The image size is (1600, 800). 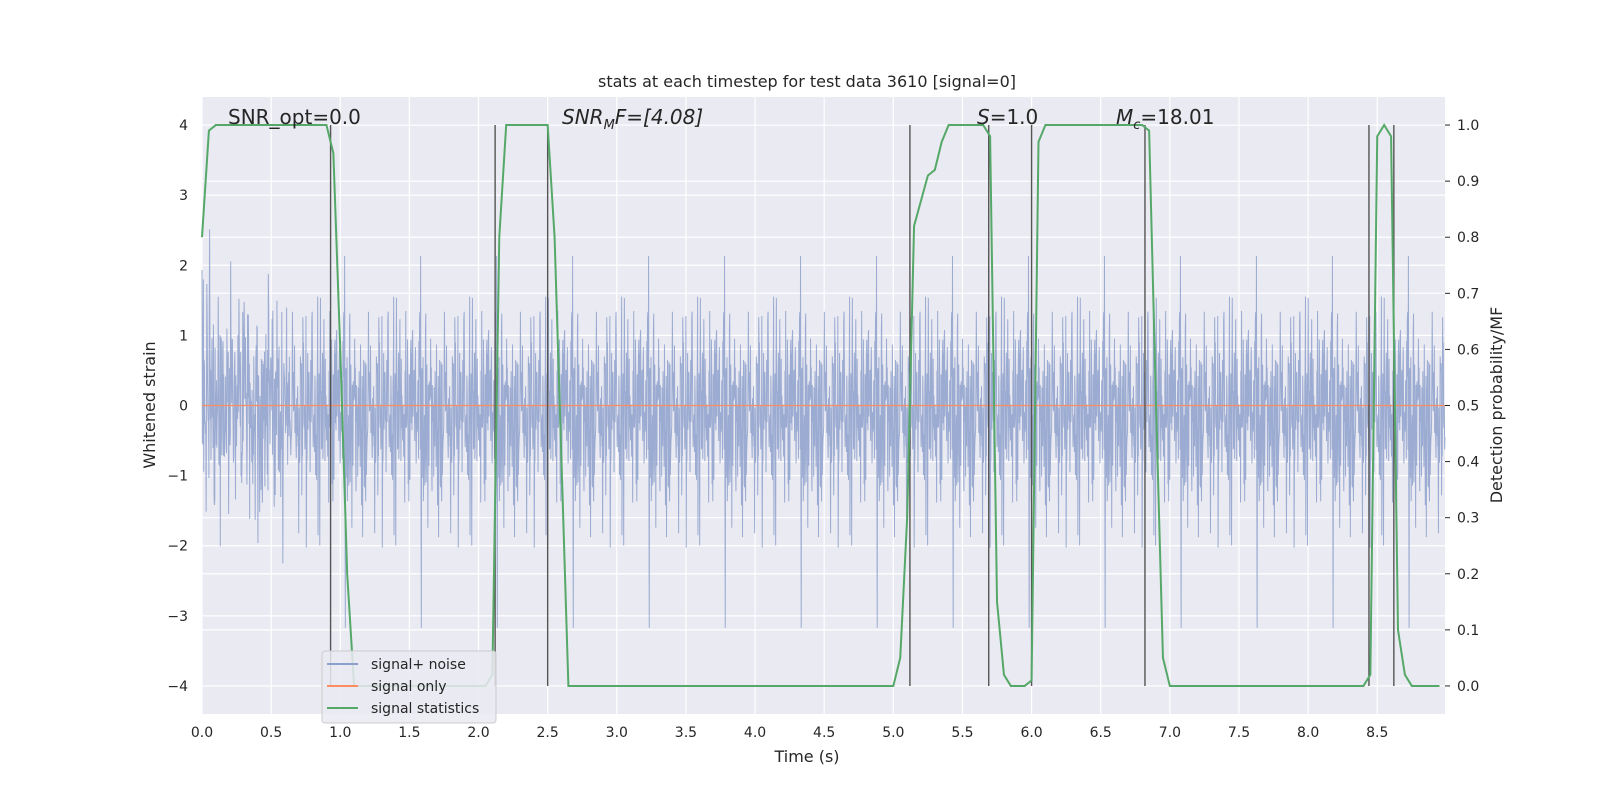 I want to click on y-tick-label-left: 3, so click(x=183, y=196).